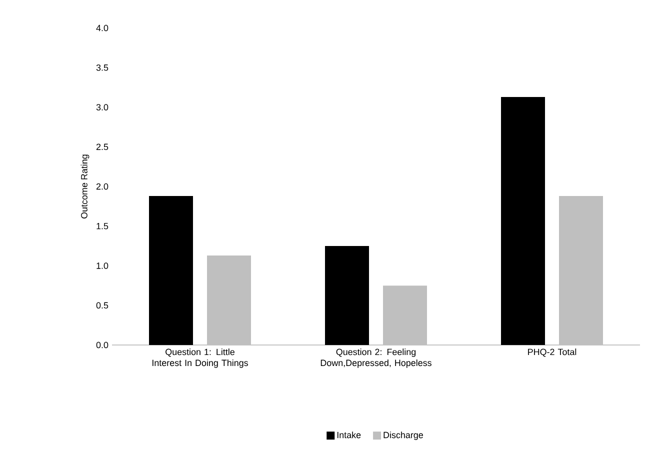 Image resolution: width=654 pixels, height=467 pixels. What do you see at coordinates (552, 352) in the screenshot?
I see `x-tick-label: PHQ-2 Total` at bounding box center [552, 352].